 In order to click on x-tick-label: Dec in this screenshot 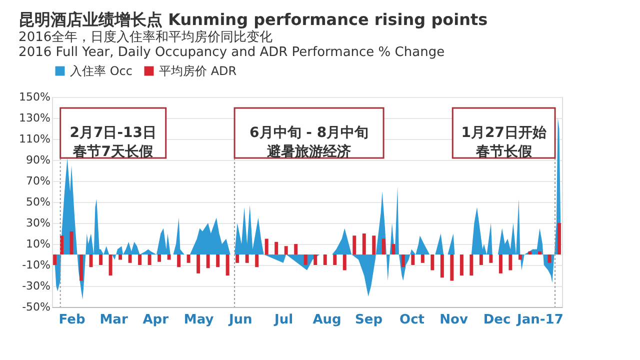, I will do `click(497, 320)`.